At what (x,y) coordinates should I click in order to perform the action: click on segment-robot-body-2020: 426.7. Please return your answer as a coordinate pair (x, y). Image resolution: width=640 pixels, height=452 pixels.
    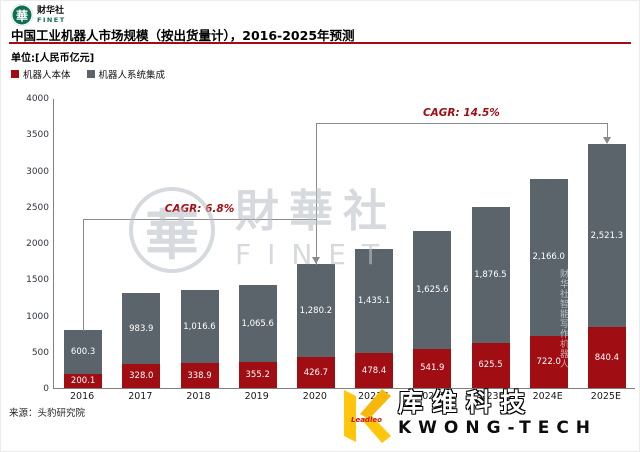
    Looking at the image, I should click on (315, 372).